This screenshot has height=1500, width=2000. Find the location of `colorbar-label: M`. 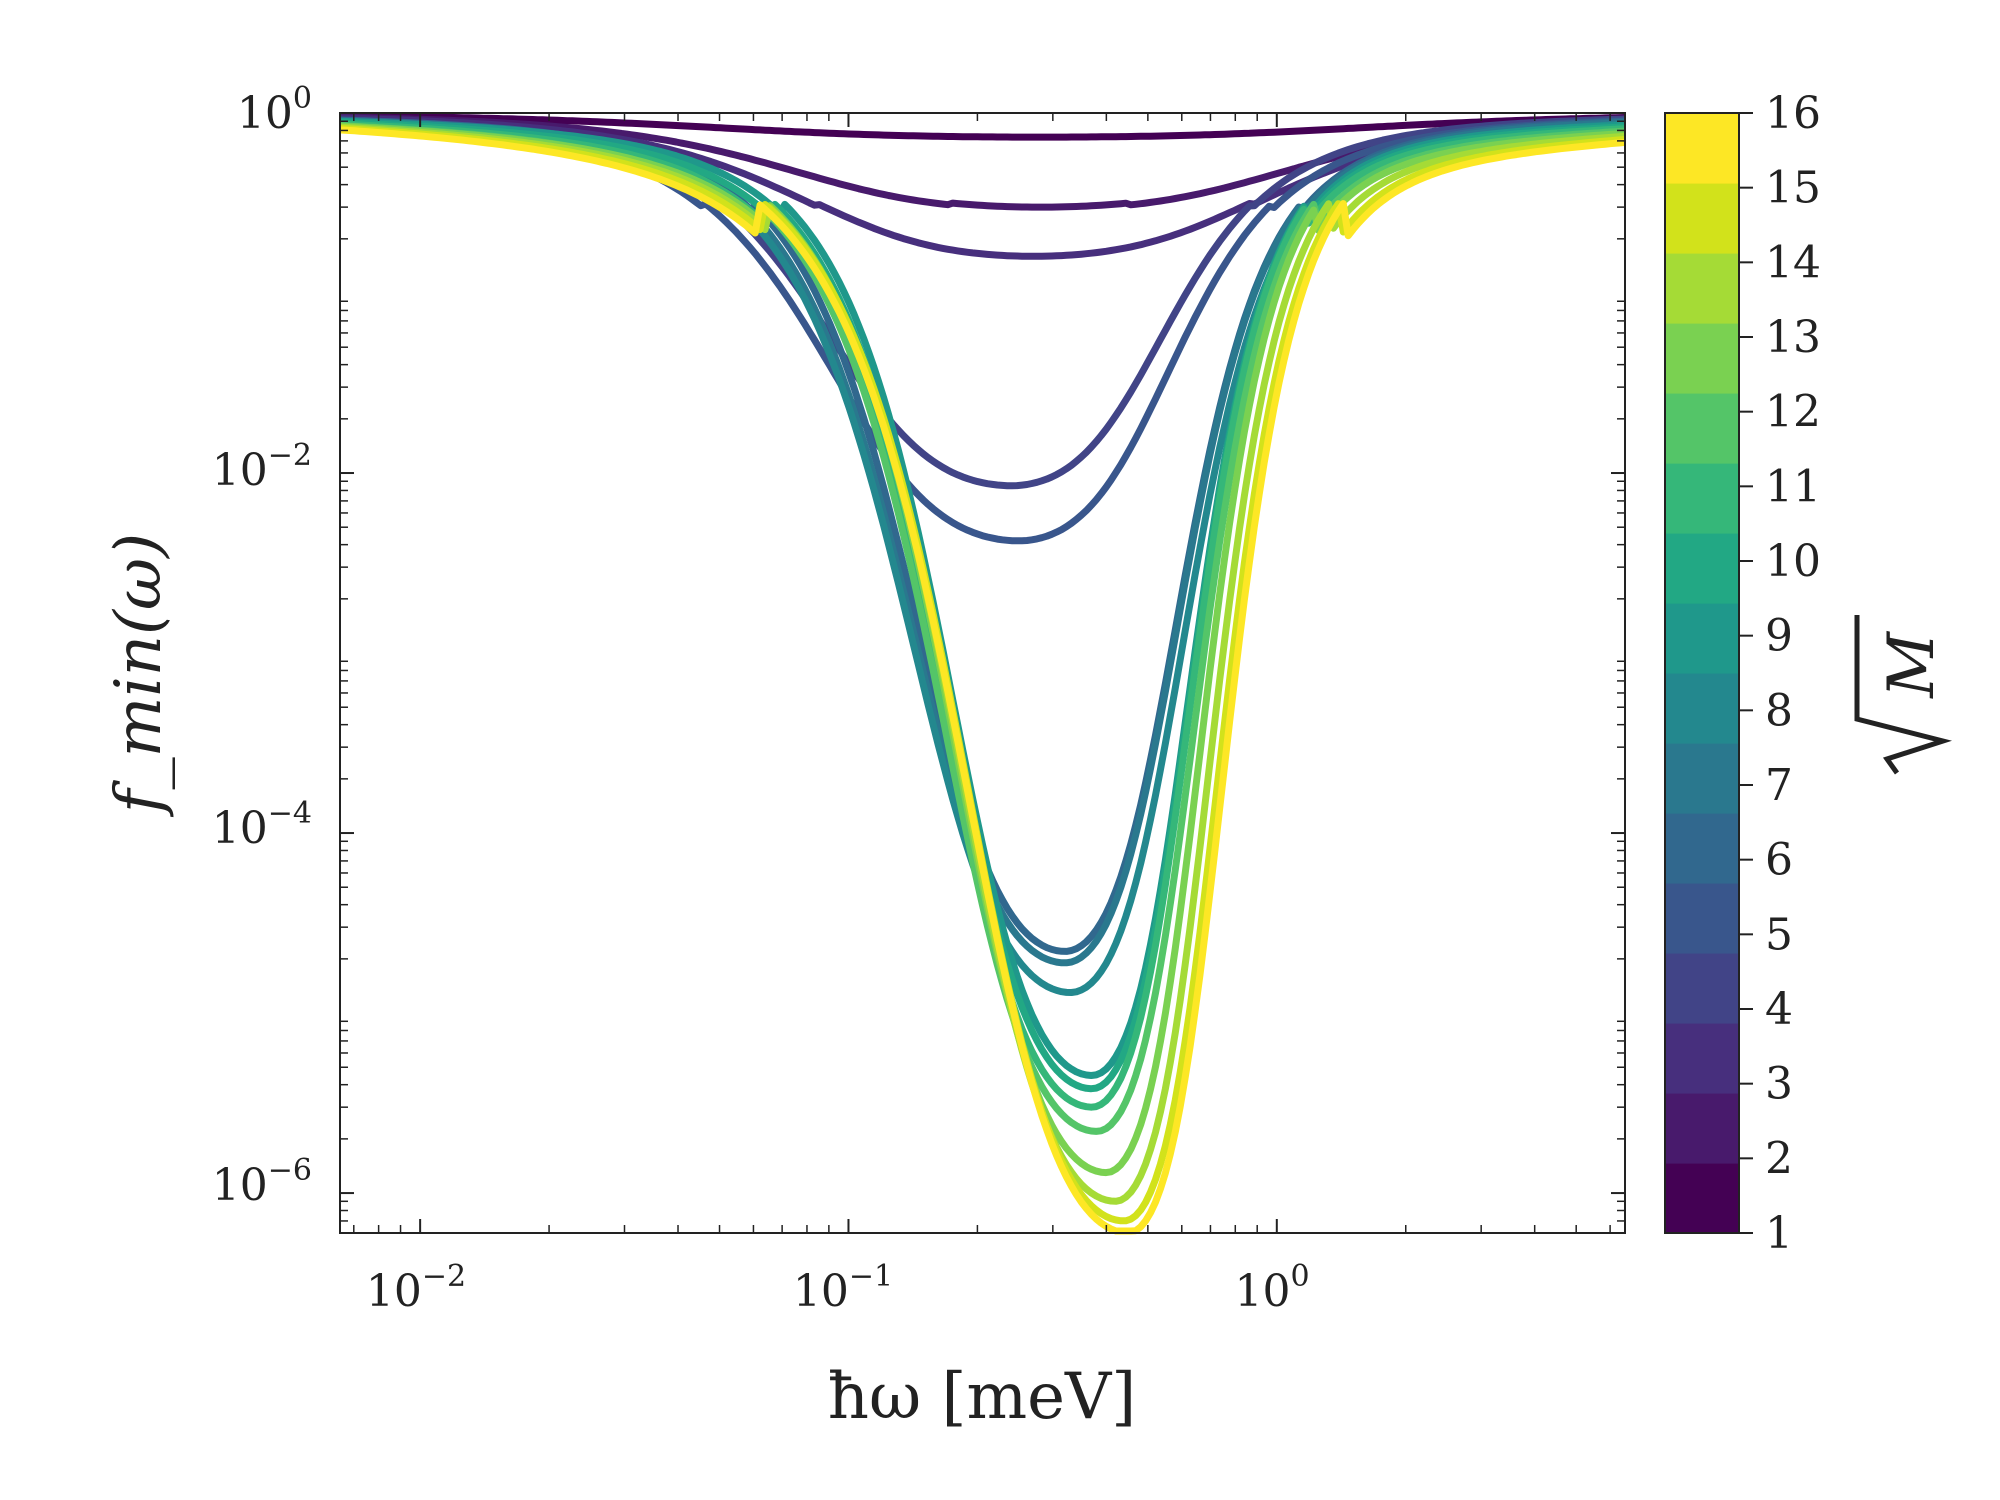

colorbar-label: M is located at coordinates (1903, 695).